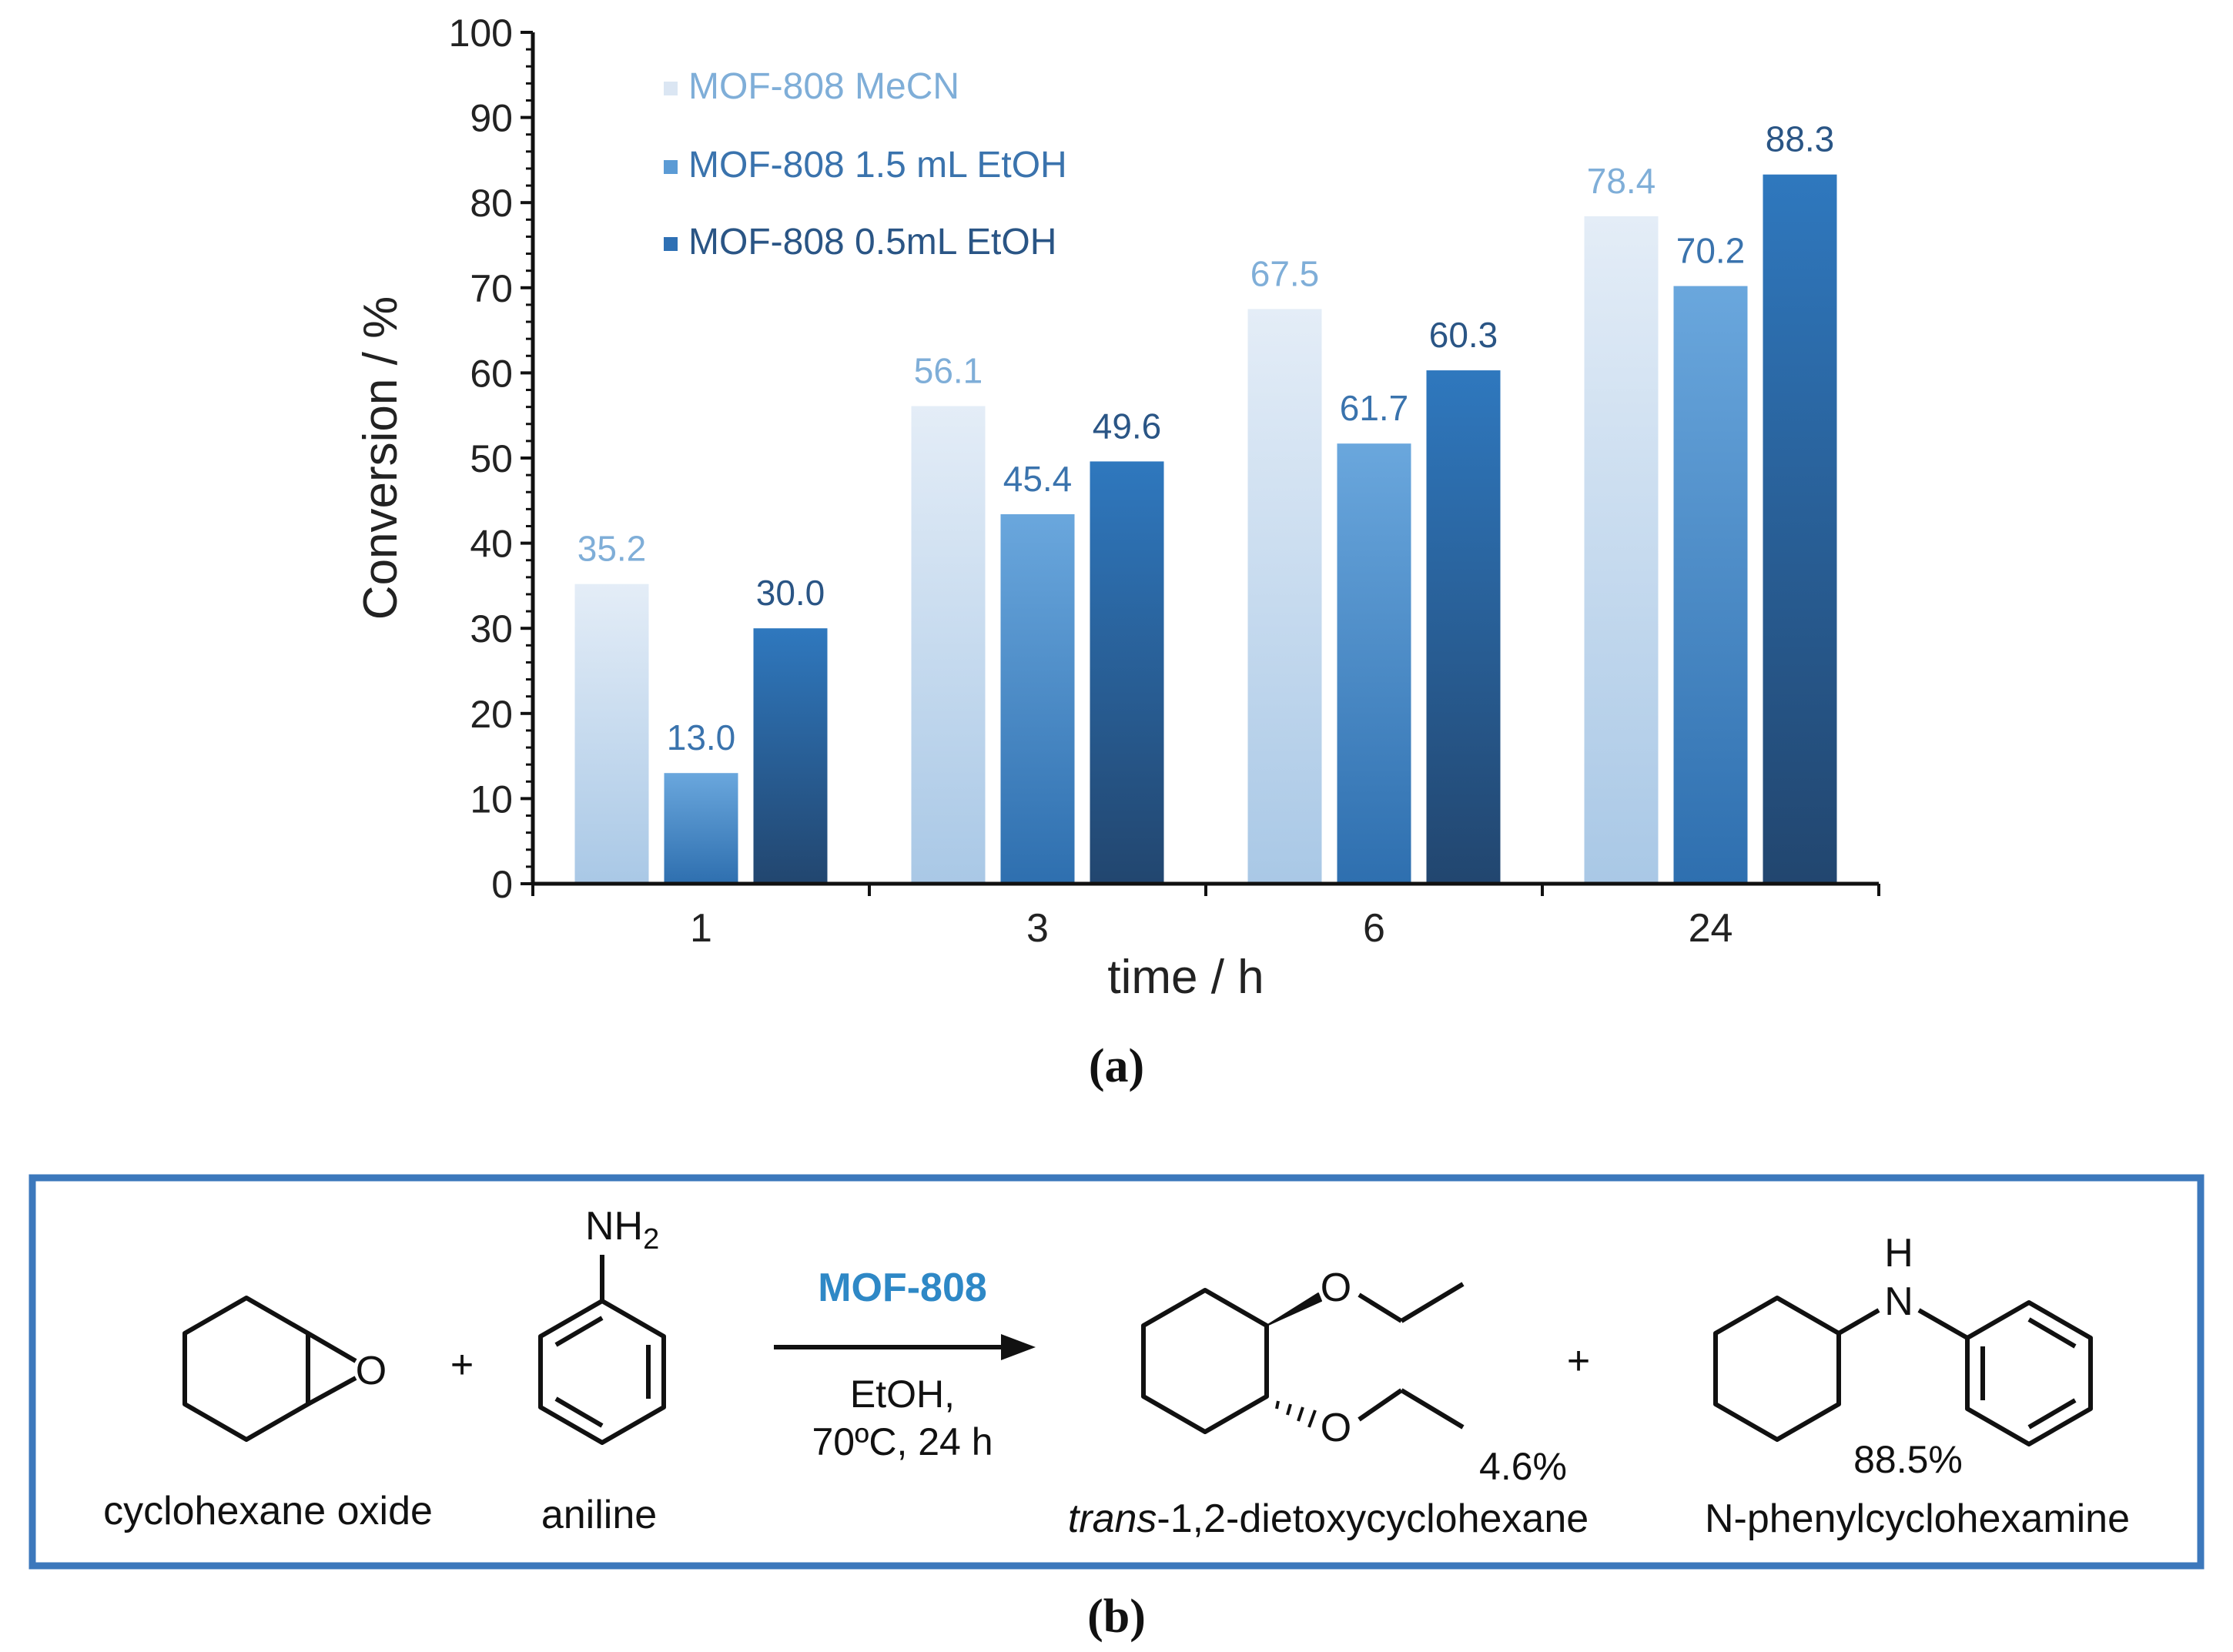  Describe the element at coordinates (1463, 627) in the screenshot. I see `bar-series-3-6h` at that location.